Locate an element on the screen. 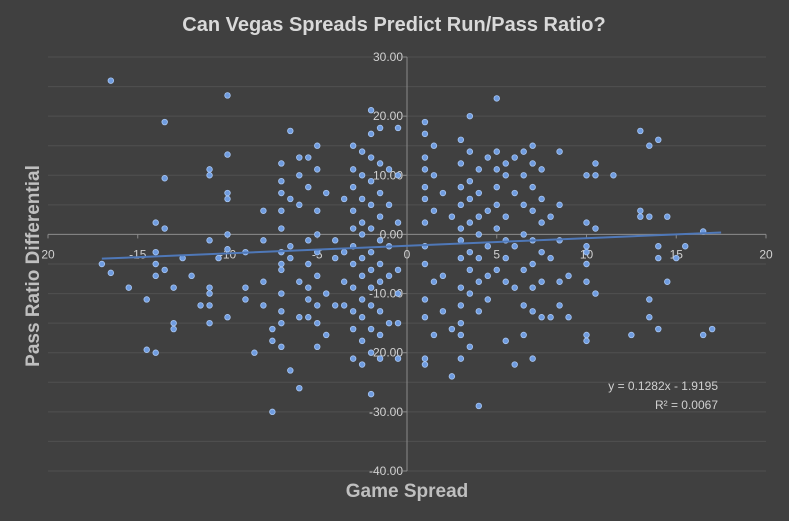 The width and height of the screenshot is (789, 521). y-tick-label: 30.00 is located at coordinates (388, 57).